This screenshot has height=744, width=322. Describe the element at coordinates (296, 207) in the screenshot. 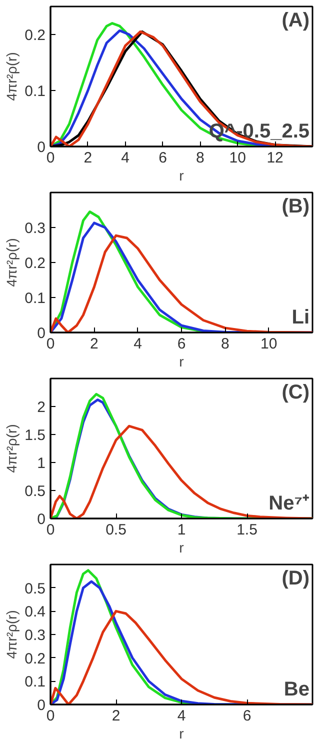

I see `annotation: (B)` at that location.